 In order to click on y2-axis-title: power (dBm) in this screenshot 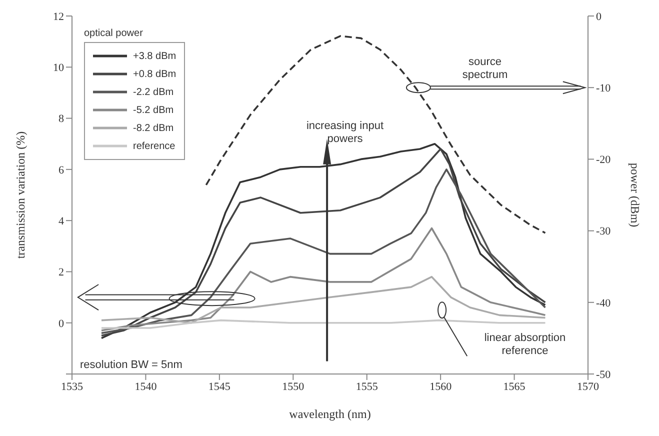, I will do `click(635, 195)`.